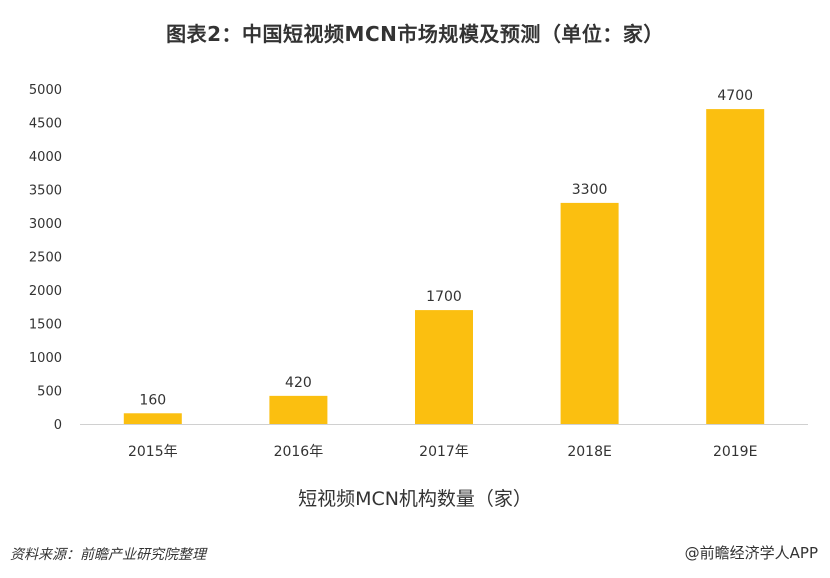  Describe the element at coordinates (49, 392) in the screenshot. I see `y-tick-label: 500` at that location.